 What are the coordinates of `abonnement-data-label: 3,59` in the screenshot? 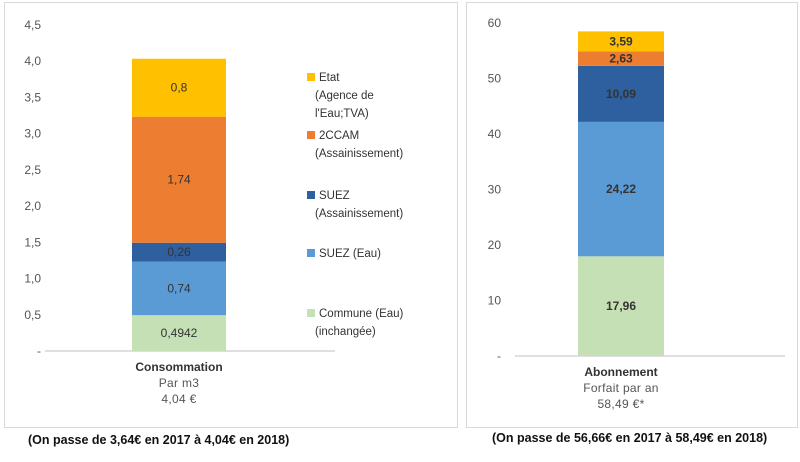 It's located at (621, 41).